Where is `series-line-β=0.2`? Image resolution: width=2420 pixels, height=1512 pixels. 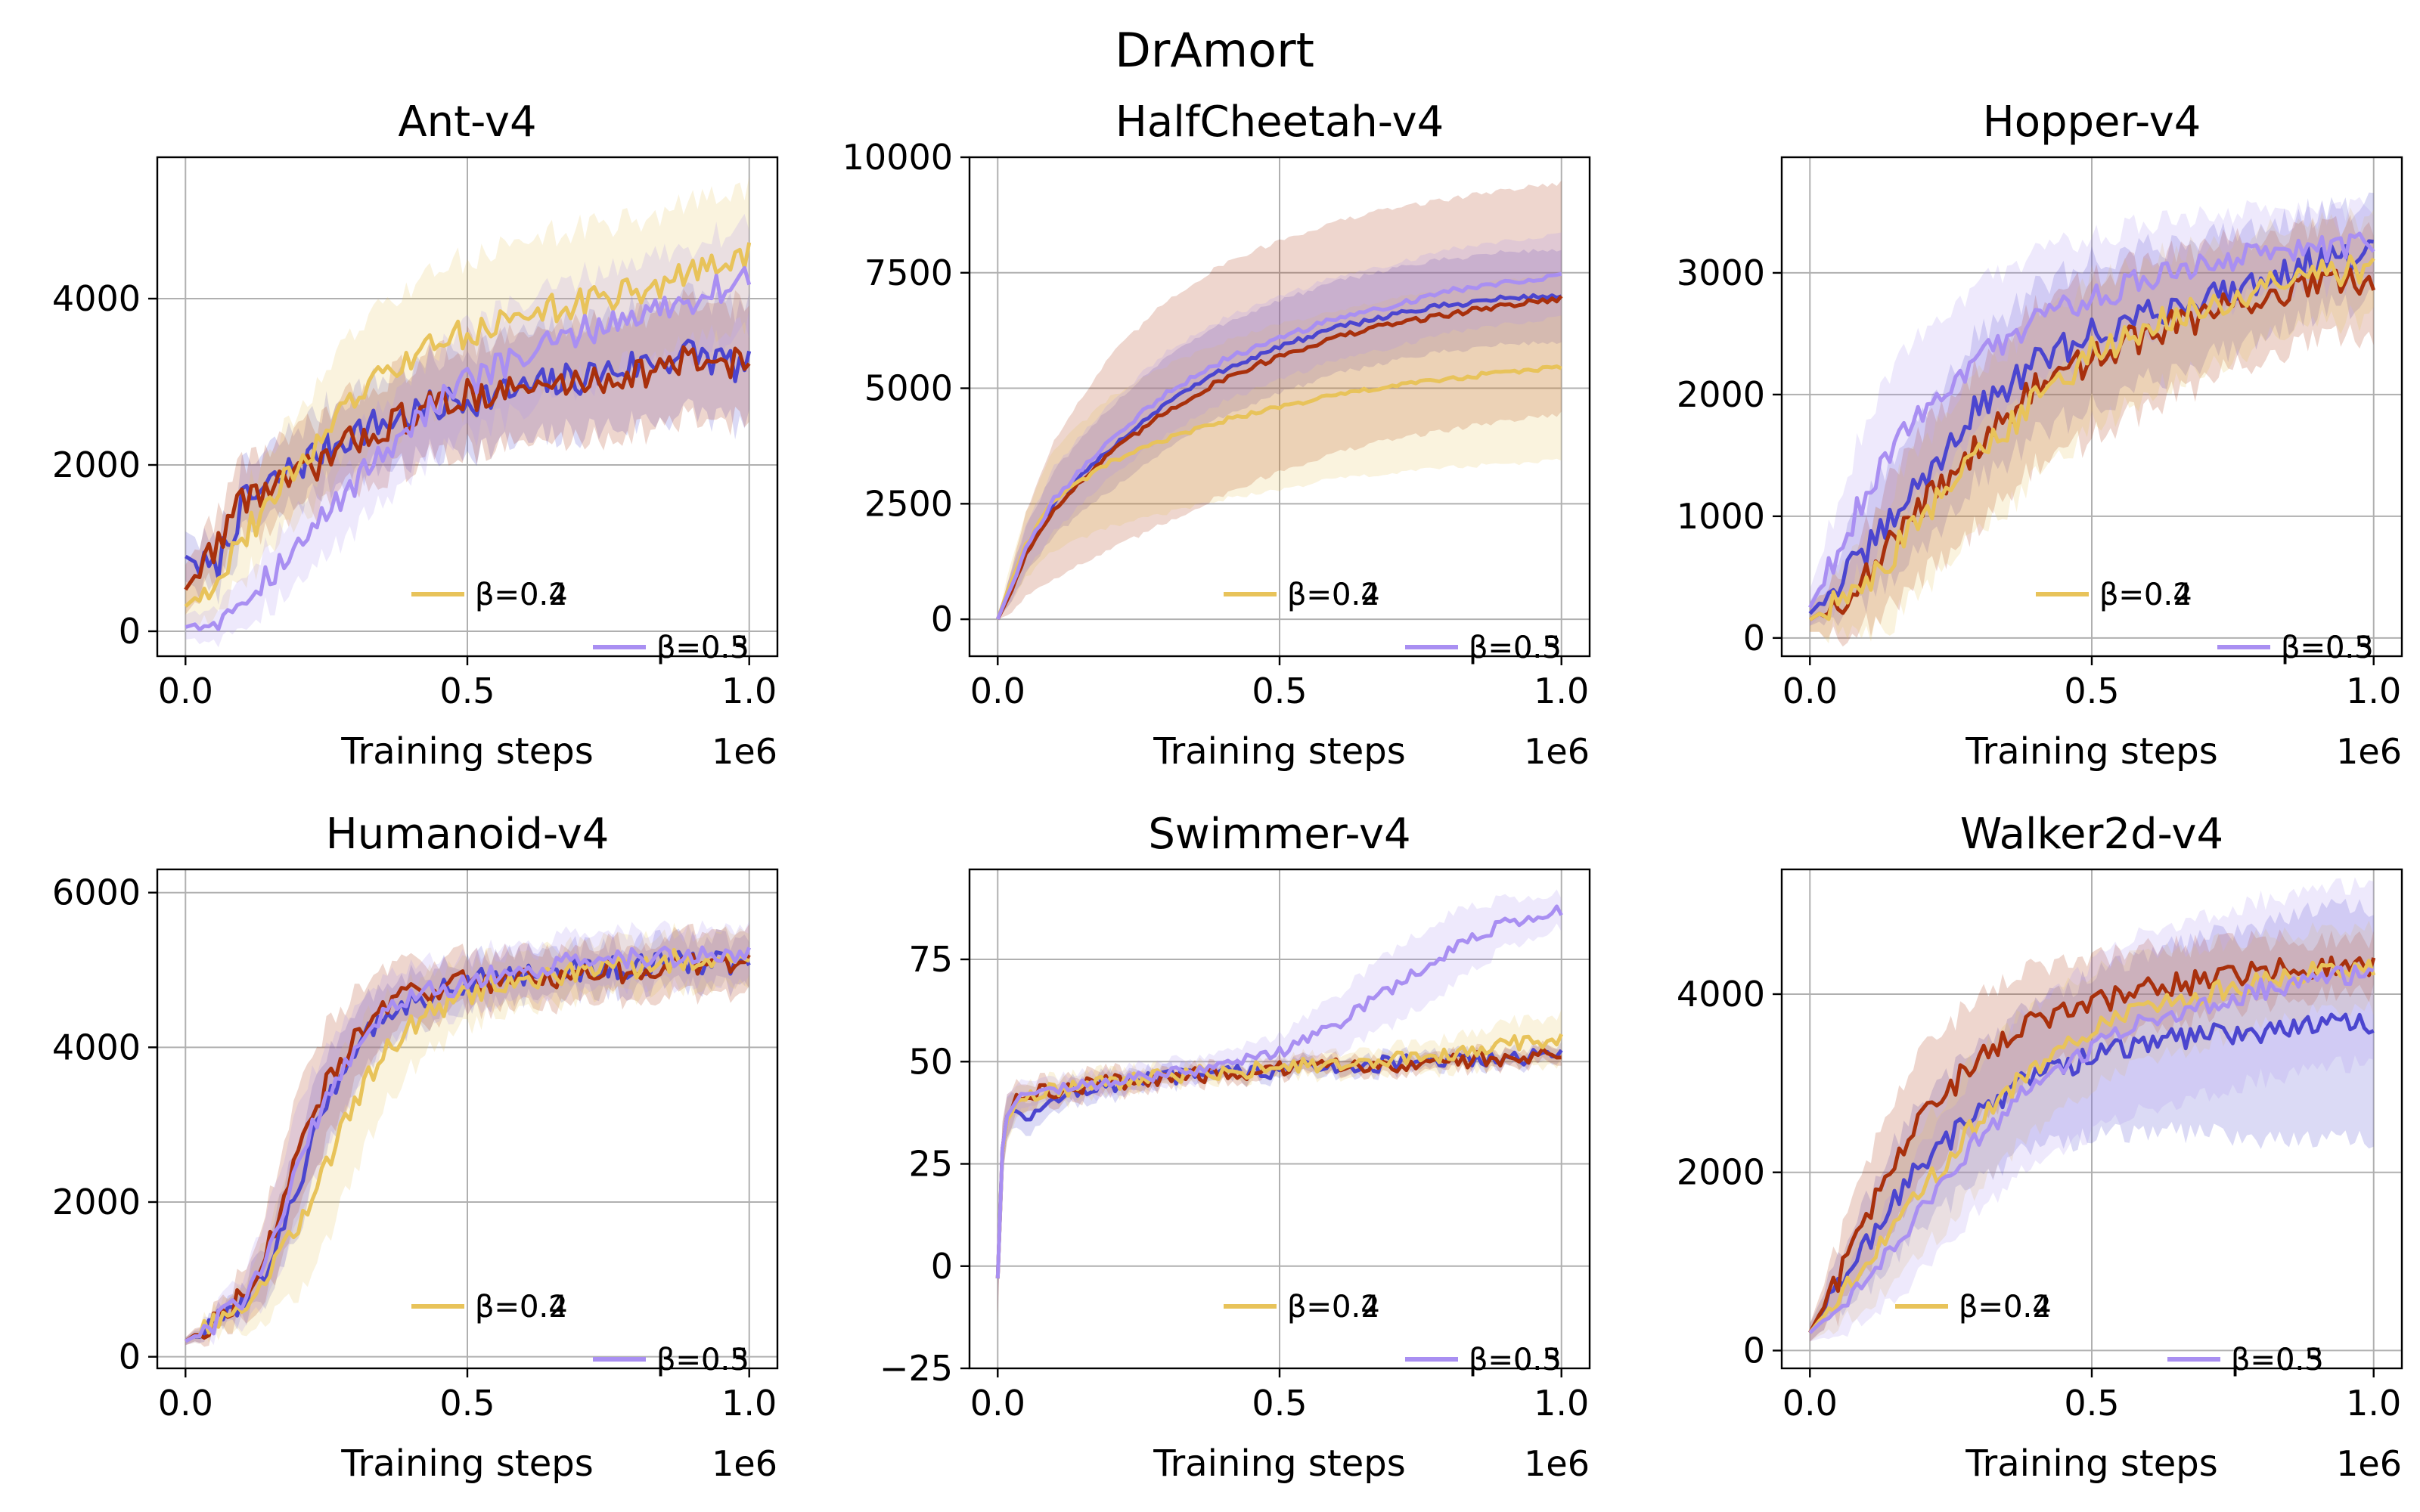 series-line-β=0.2 is located at coordinates (2091, 1173).